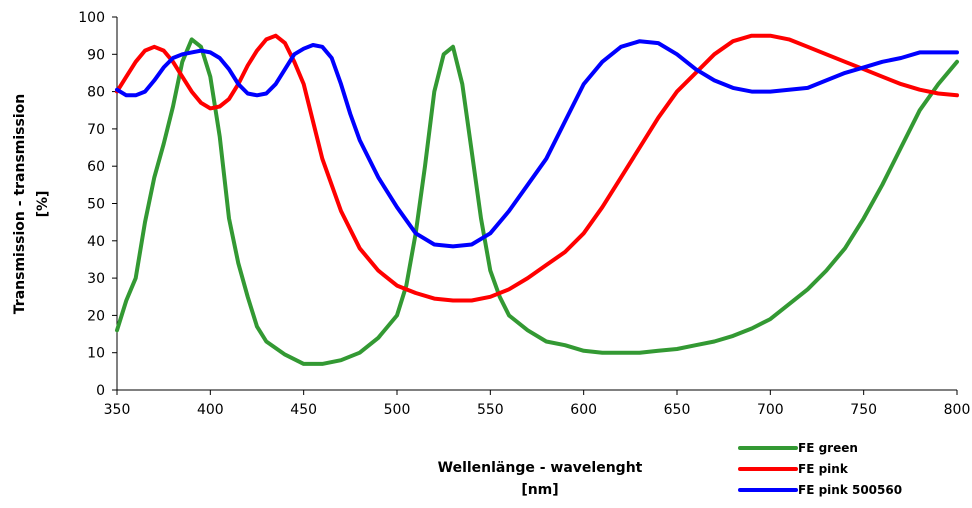 The width and height of the screenshot is (972, 508). What do you see at coordinates (957, 410) in the screenshot?
I see `x-tick-label: 800` at bounding box center [957, 410].